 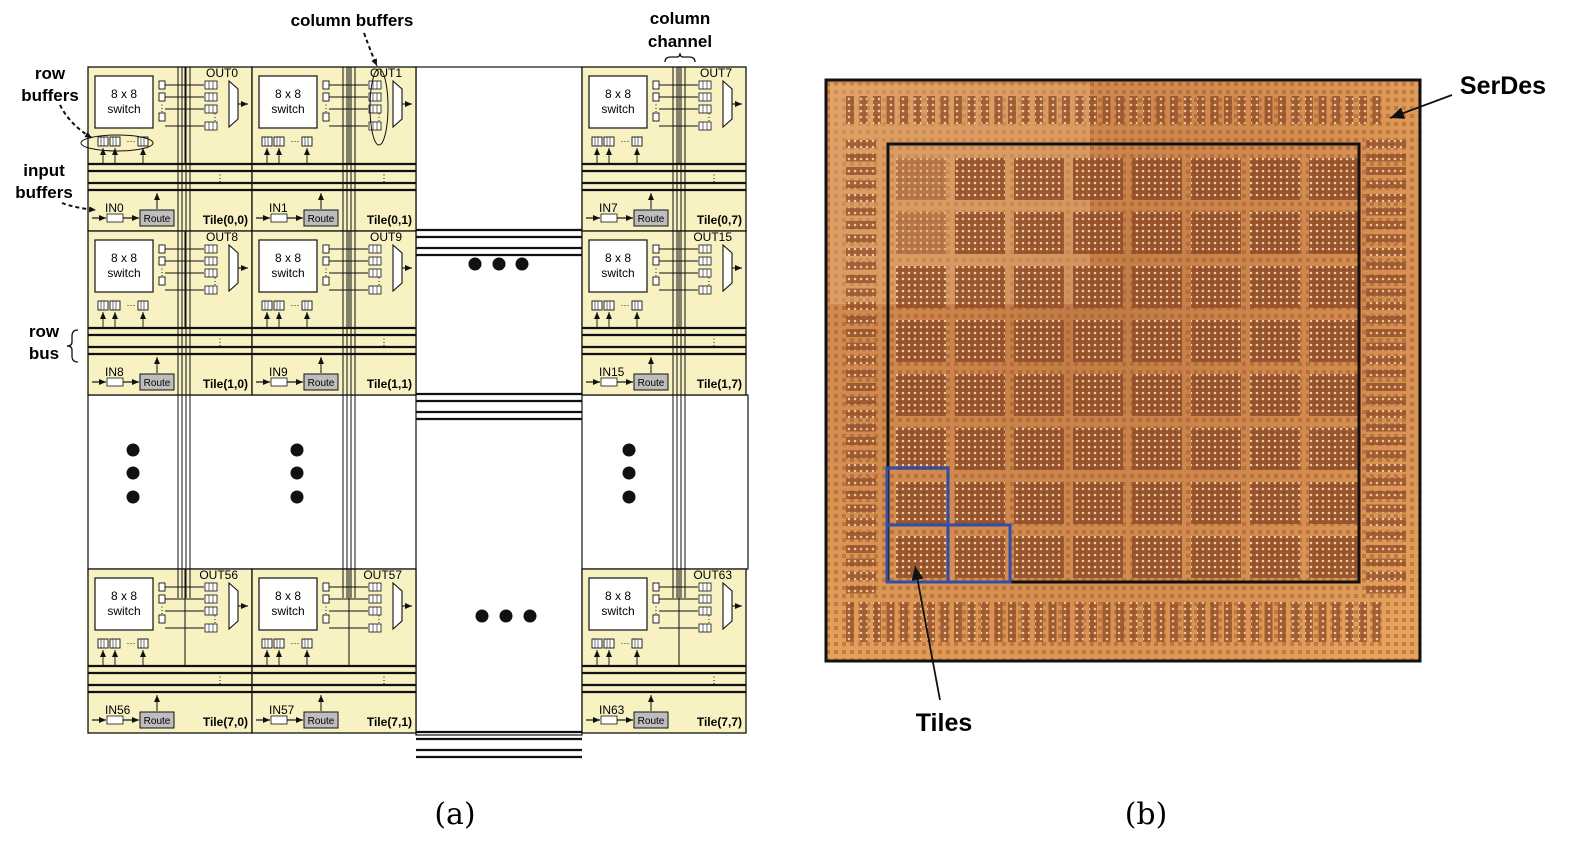 What do you see at coordinates (297, 450) in the screenshot?
I see `vertical-ellipsis-dot` at bounding box center [297, 450].